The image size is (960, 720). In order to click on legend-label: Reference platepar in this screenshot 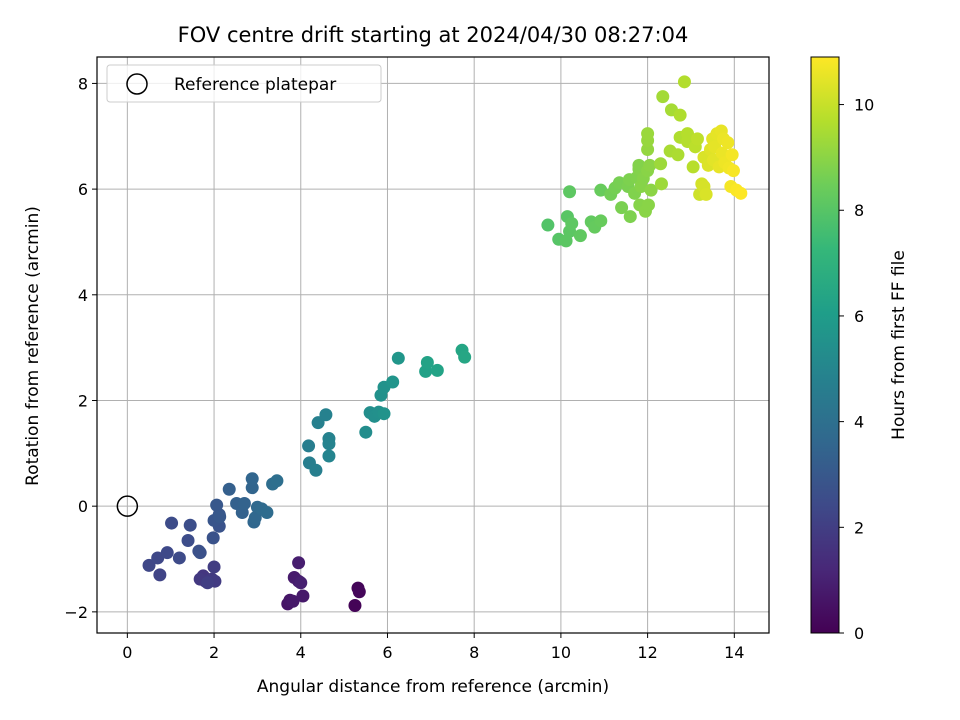, I will do `click(255, 85)`.